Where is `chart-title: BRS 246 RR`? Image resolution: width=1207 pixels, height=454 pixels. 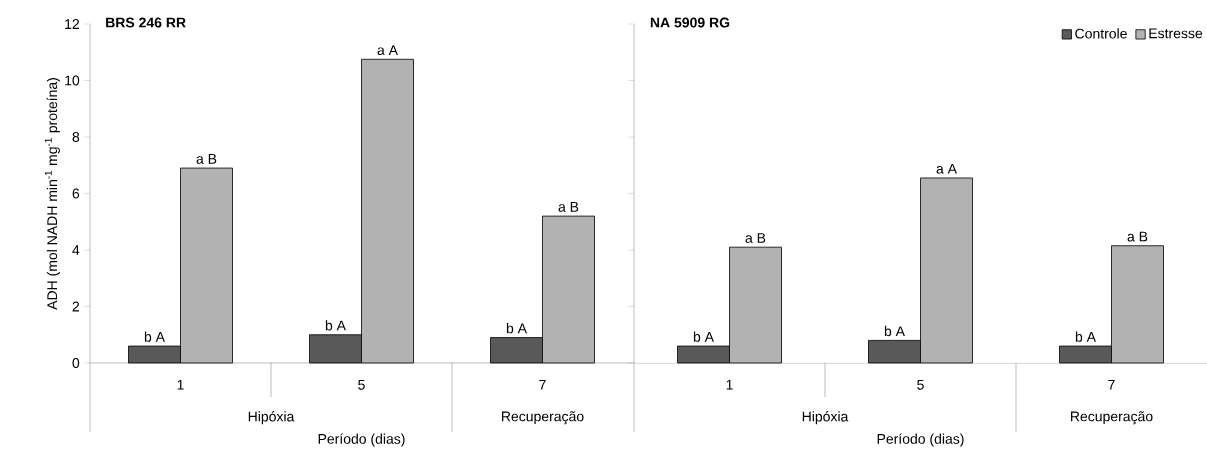
chart-title: BRS 246 RR is located at coordinates (146, 22).